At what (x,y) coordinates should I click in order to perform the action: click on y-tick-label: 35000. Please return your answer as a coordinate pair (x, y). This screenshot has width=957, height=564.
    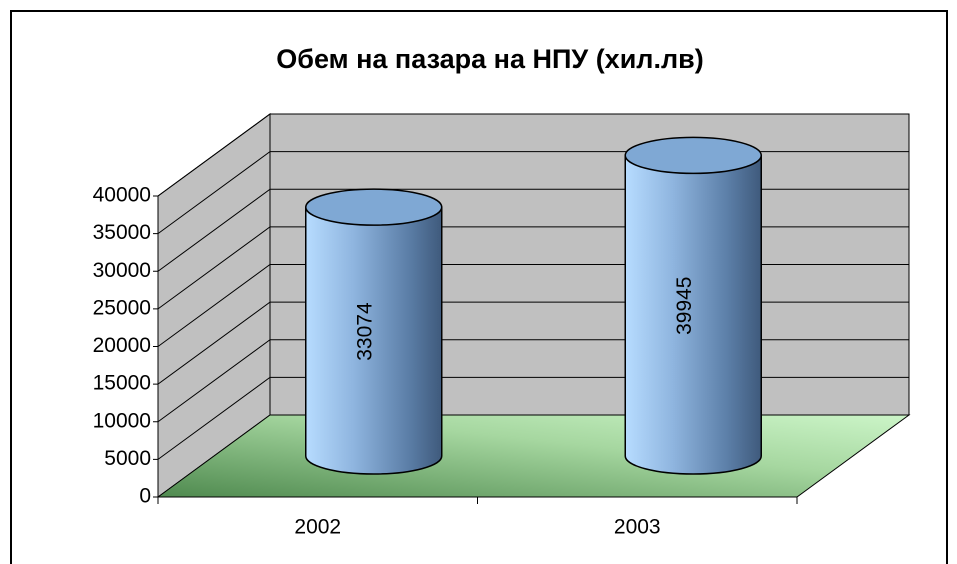
    Looking at the image, I should click on (122, 232).